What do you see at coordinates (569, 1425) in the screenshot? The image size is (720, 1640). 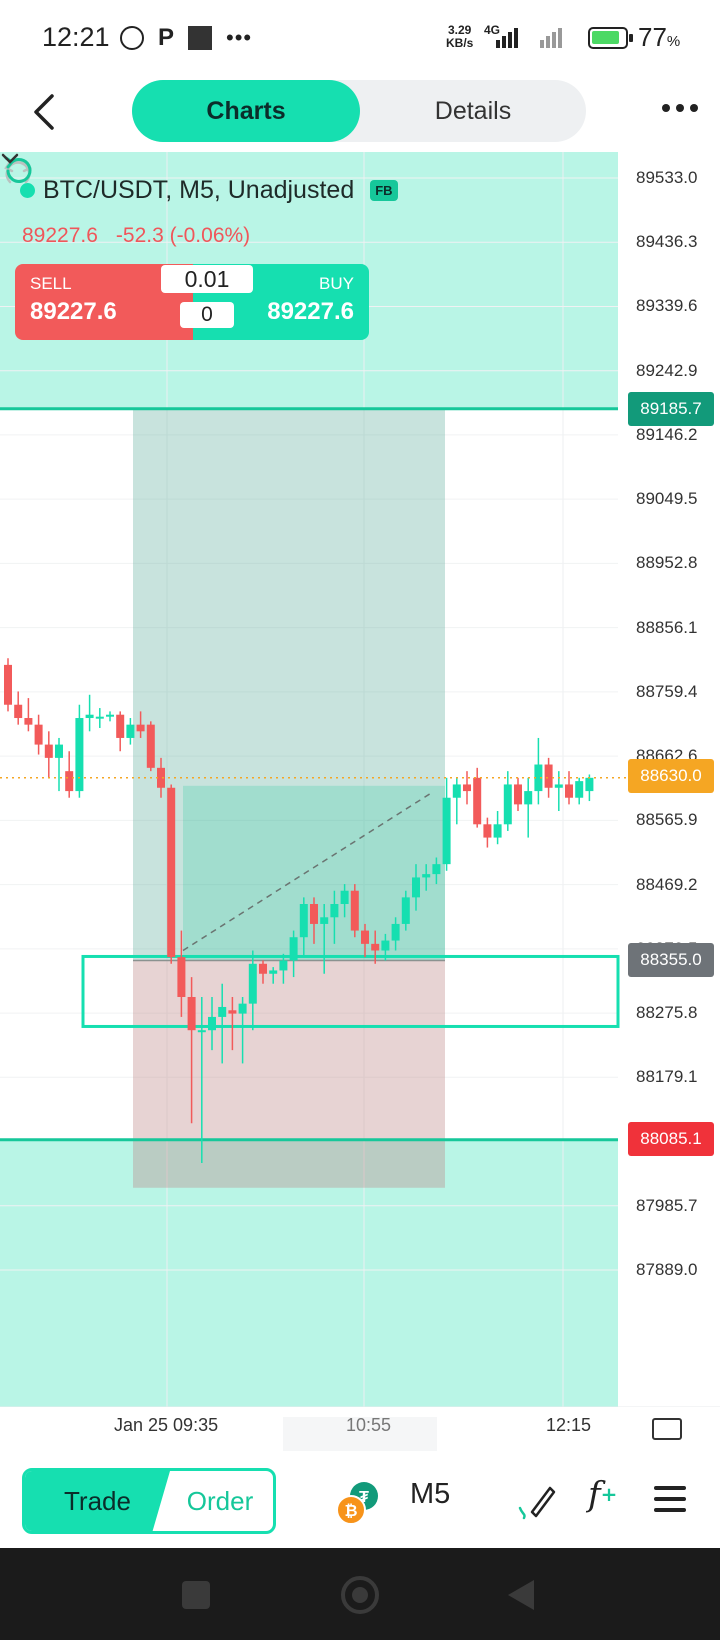 I see `time-label-3: 12:15` at bounding box center [569, 1425].